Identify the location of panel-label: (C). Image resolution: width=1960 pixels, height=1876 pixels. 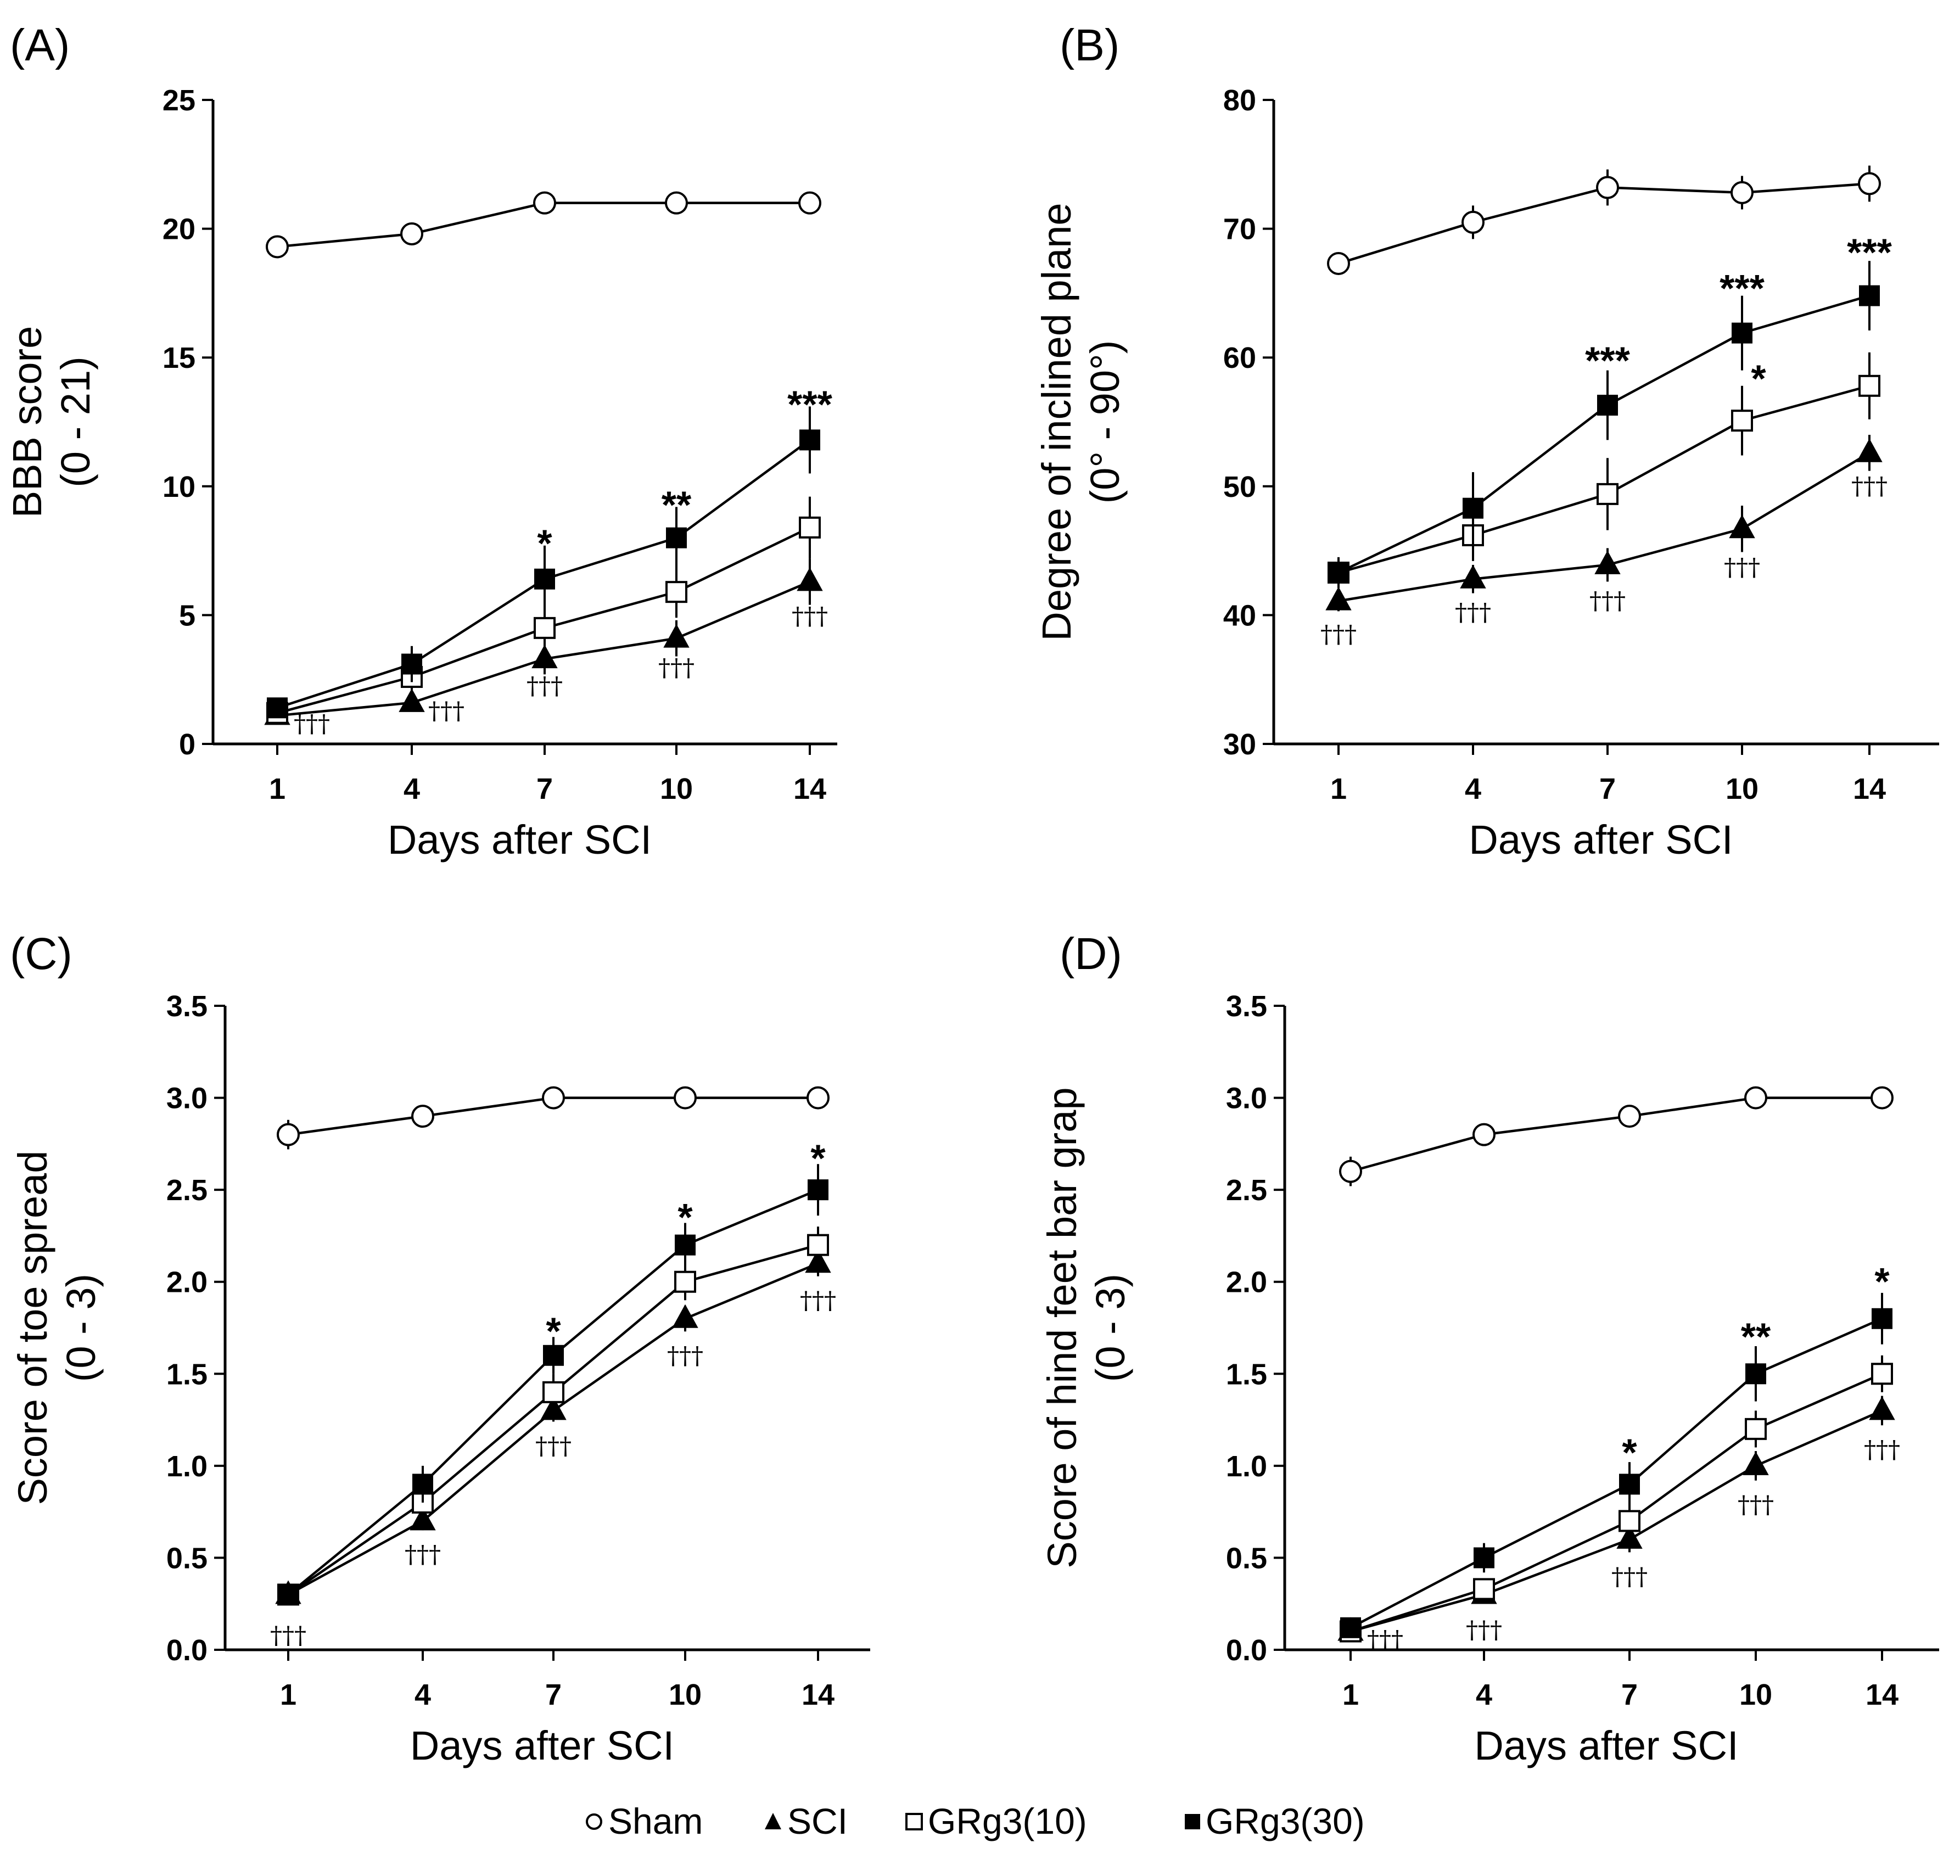
(41, 954).